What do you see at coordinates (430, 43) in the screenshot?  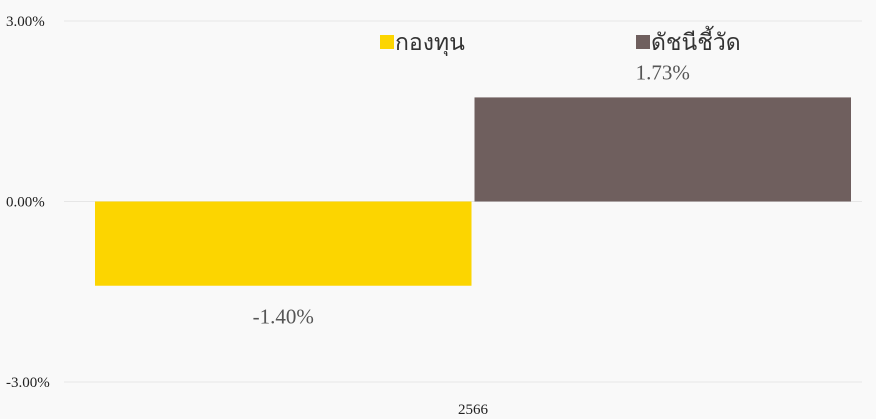 I see `legend-label: กองทุน` at bounding box center [430, 43].